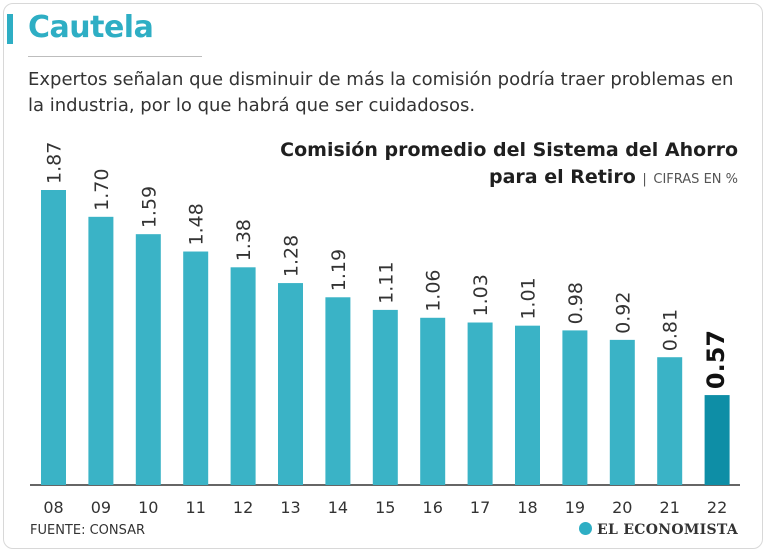 This screenshot has height=554, width=768. I want to click on x-tick-label-12: 12, so click(243, 507).